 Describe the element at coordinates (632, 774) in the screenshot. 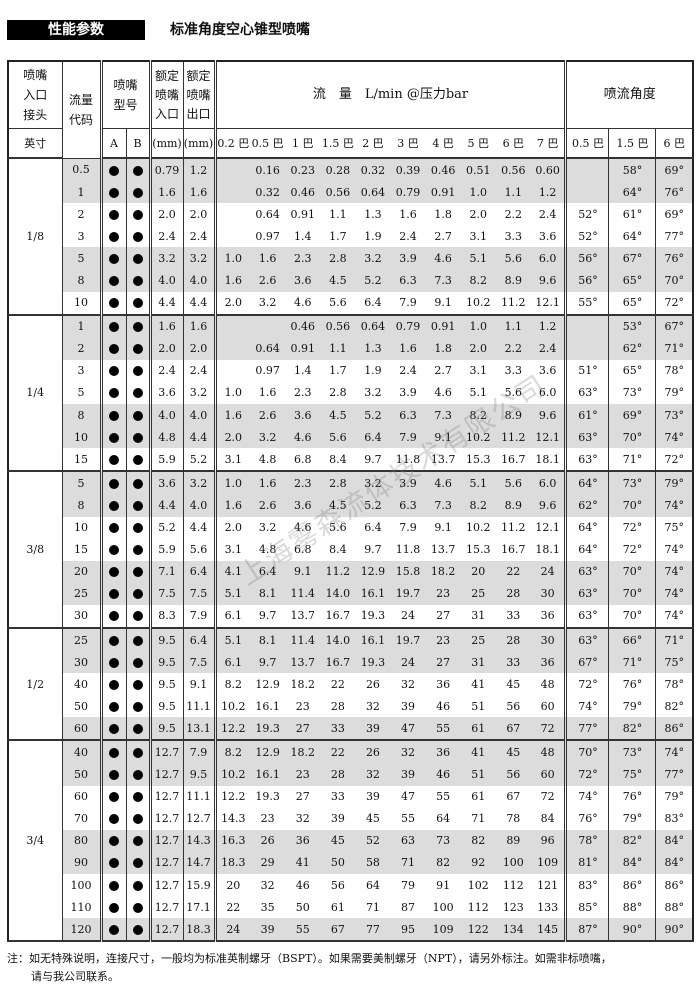

I see `spray-angle: 75°` at that location.